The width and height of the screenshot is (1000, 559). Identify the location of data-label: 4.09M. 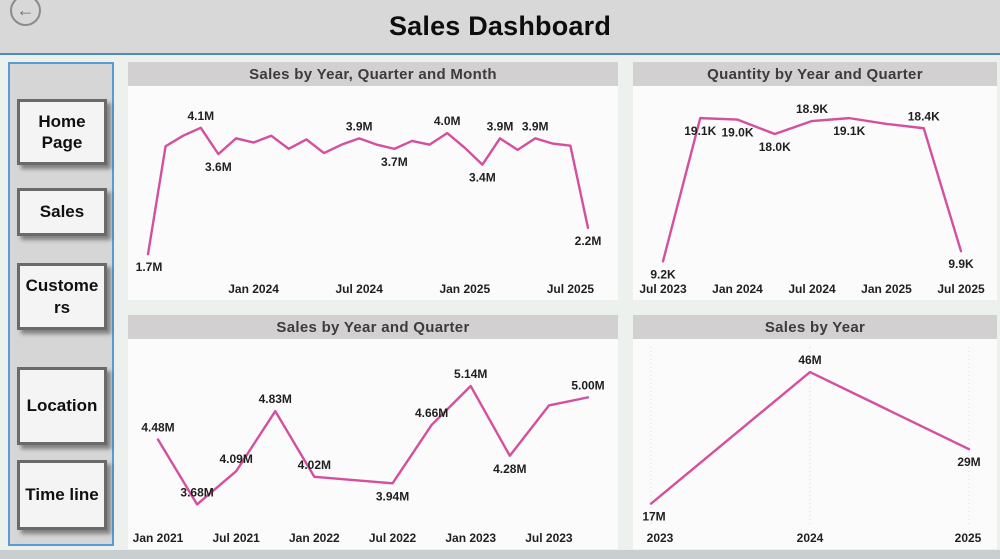
(236, 459).